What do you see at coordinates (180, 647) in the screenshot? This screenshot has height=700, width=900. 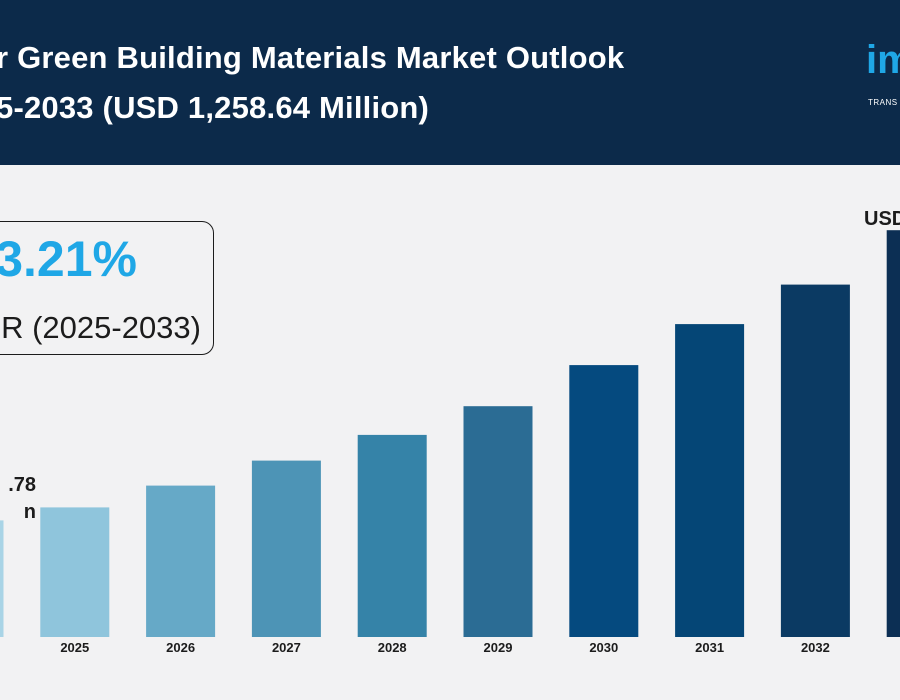 I see `x-tick-label-2026: 2026` at bounding box center [180, 647].